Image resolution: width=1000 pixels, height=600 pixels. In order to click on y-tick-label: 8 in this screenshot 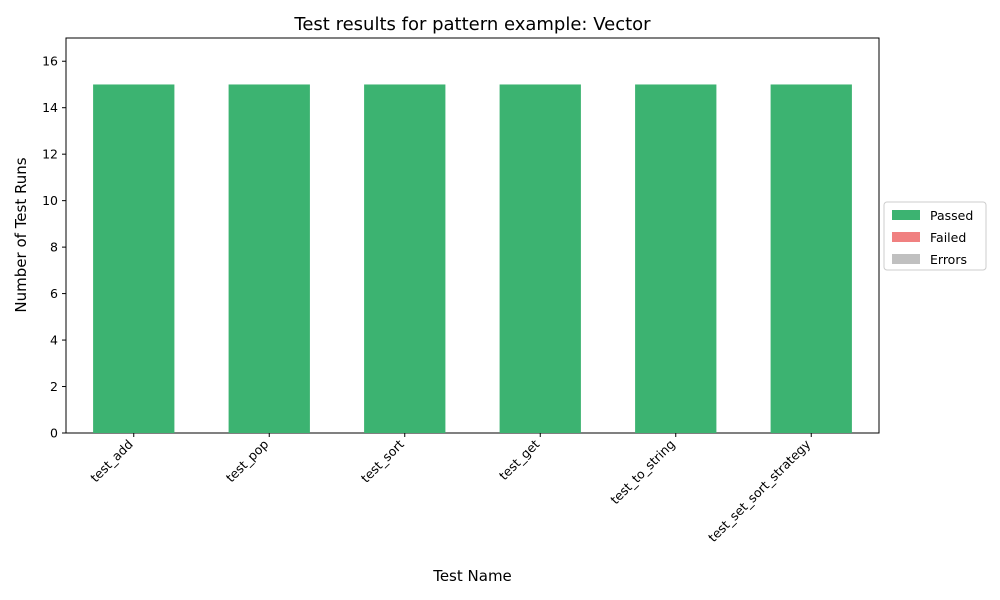, I will do `click(54, 247)`.